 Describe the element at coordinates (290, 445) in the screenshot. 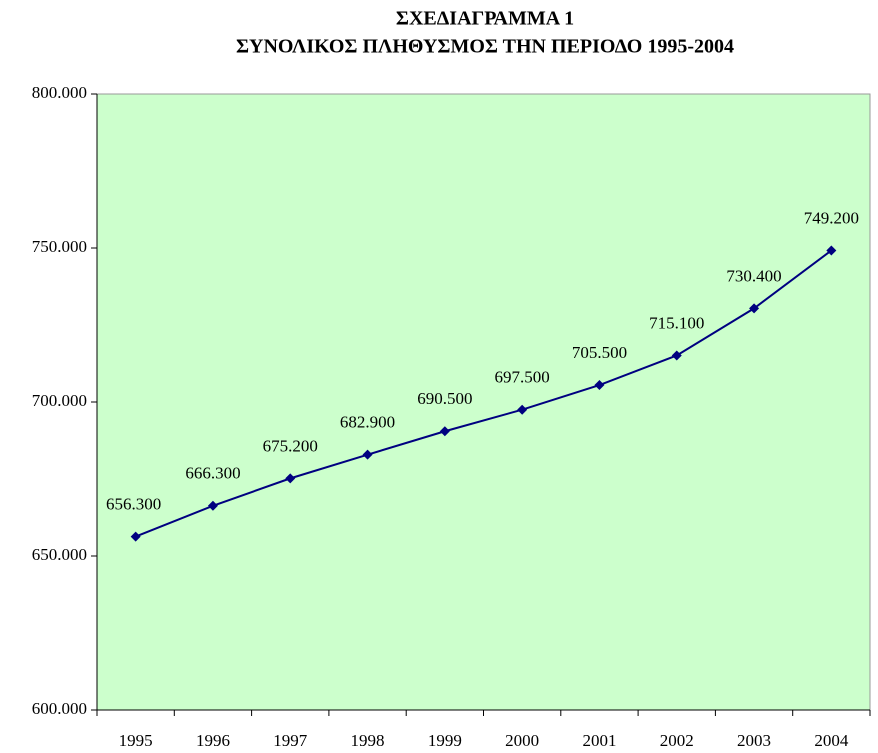

I see `data-label: 675.200` at that location.